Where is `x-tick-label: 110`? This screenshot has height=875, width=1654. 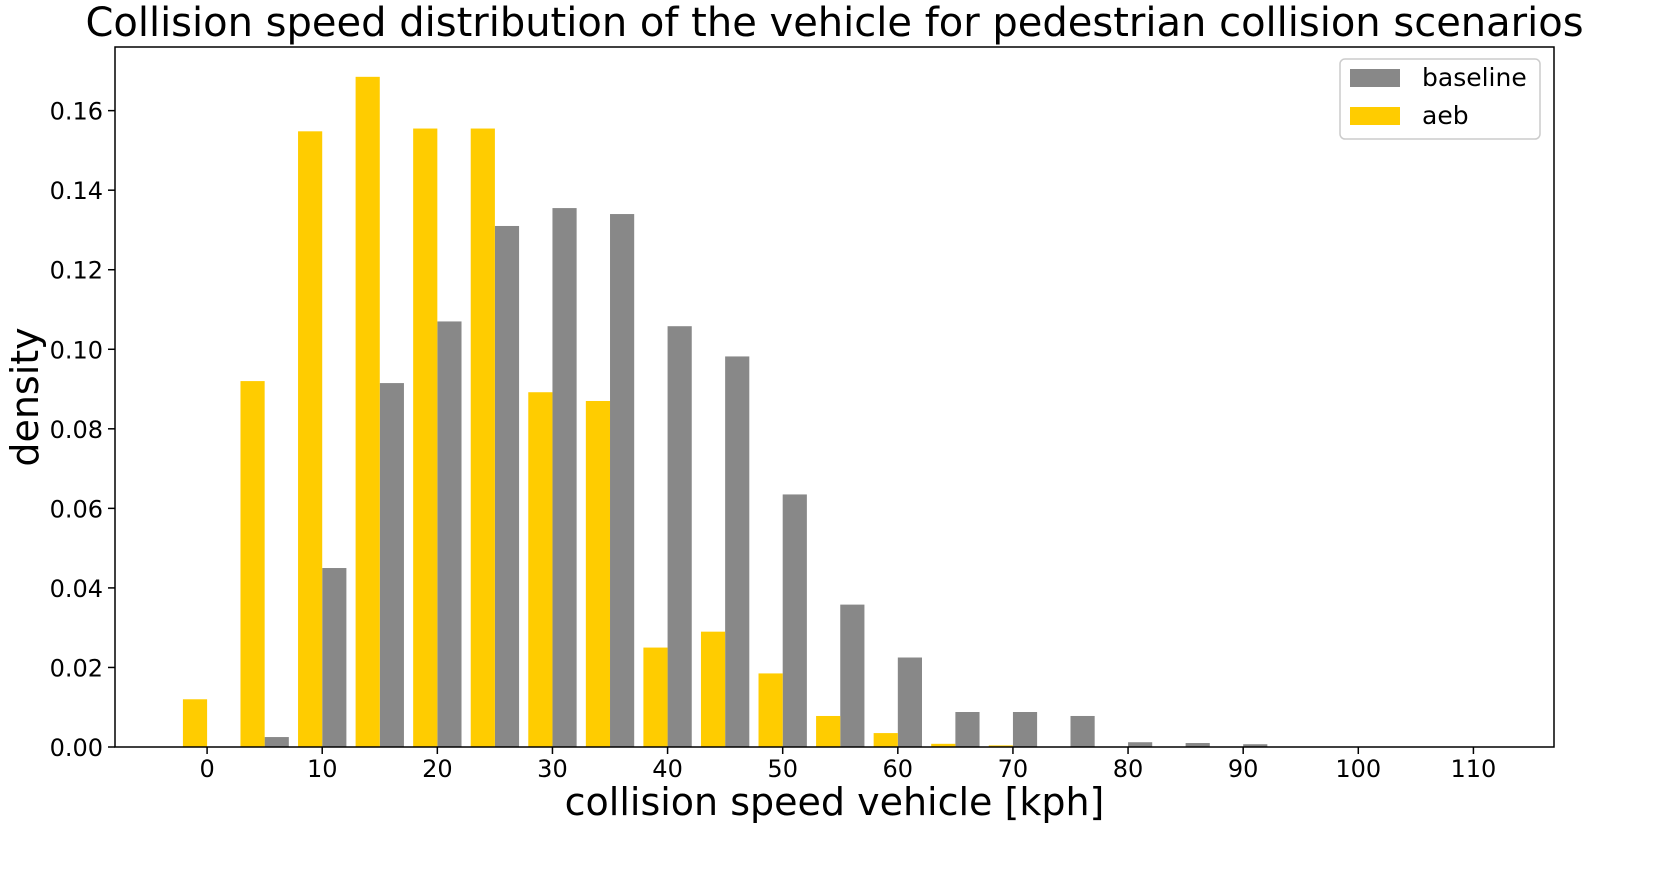 x-tick-label: 110 is located at coordinates (1474, 769).